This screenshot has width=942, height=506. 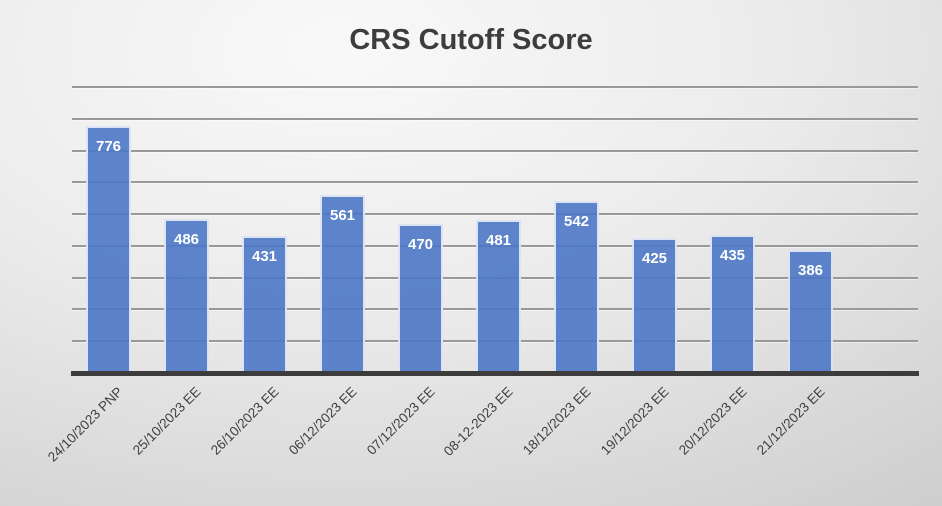 I want to click on bar-value-label: 386, so click(x=810, y=271).